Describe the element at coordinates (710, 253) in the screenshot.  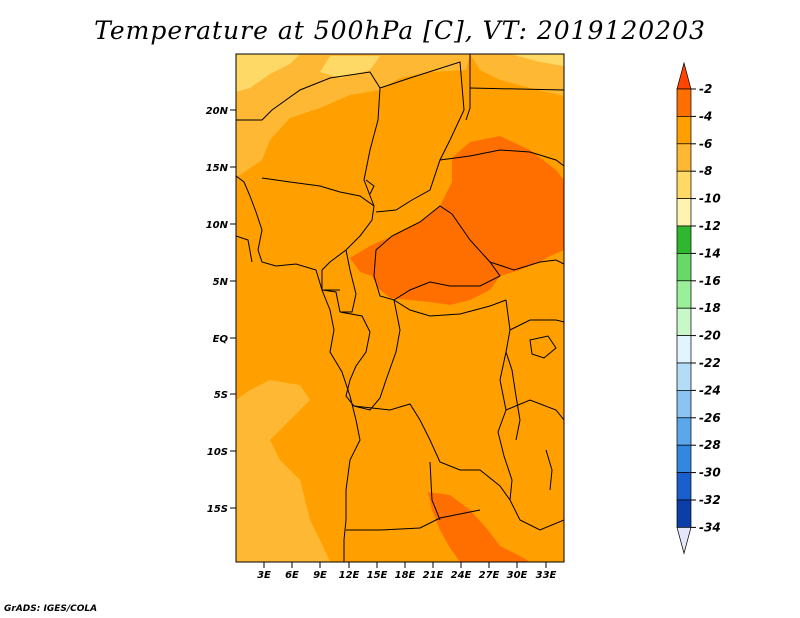
I see `colorbar-label: -14` at that location.